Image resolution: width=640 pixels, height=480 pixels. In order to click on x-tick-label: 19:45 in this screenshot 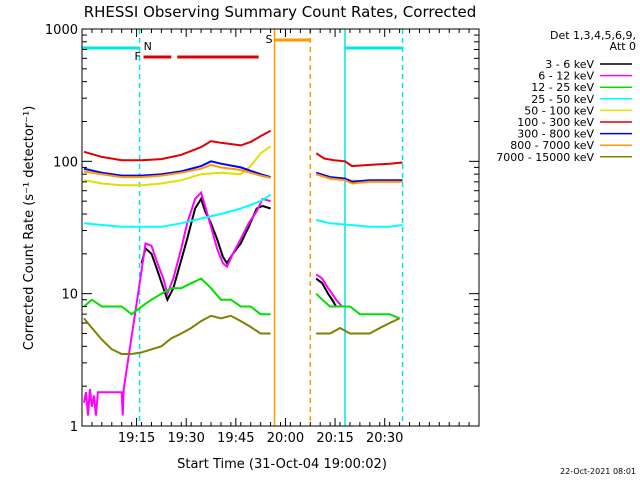, I will do `click(235, 438)`.